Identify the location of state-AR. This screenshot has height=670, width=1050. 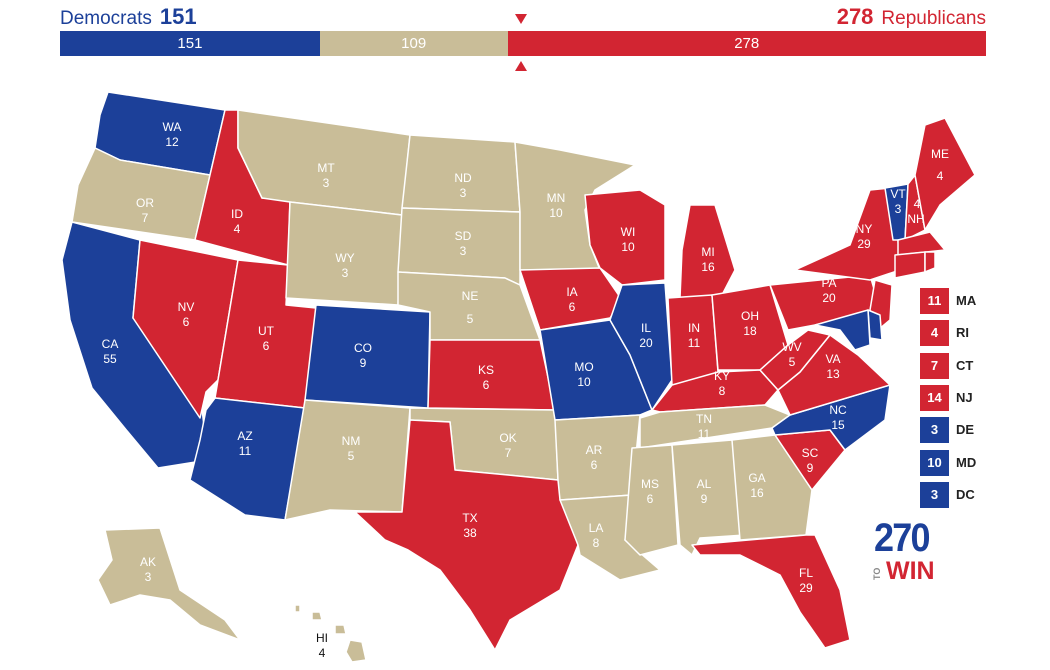
(597, 457).